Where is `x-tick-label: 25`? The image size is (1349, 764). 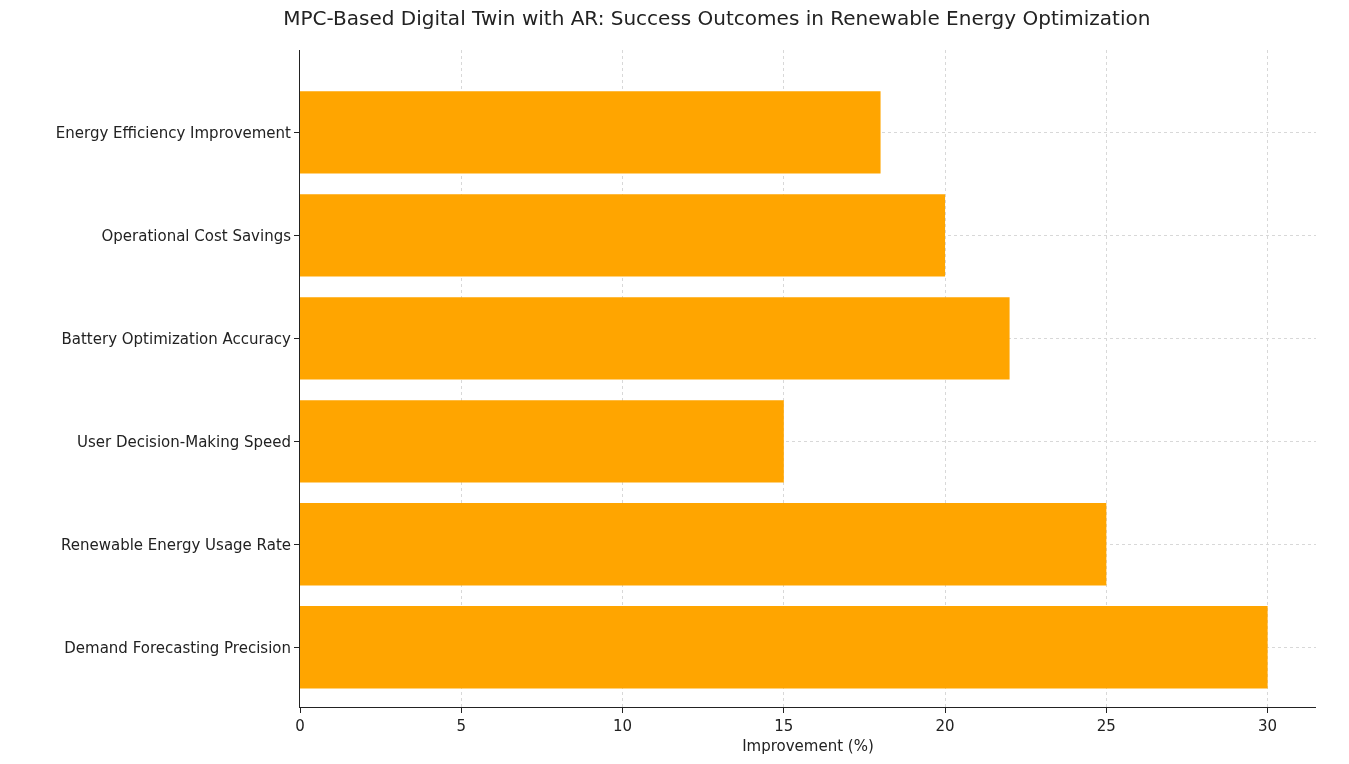
x-tick-label: 25 is located at coordinates (1106, 726).